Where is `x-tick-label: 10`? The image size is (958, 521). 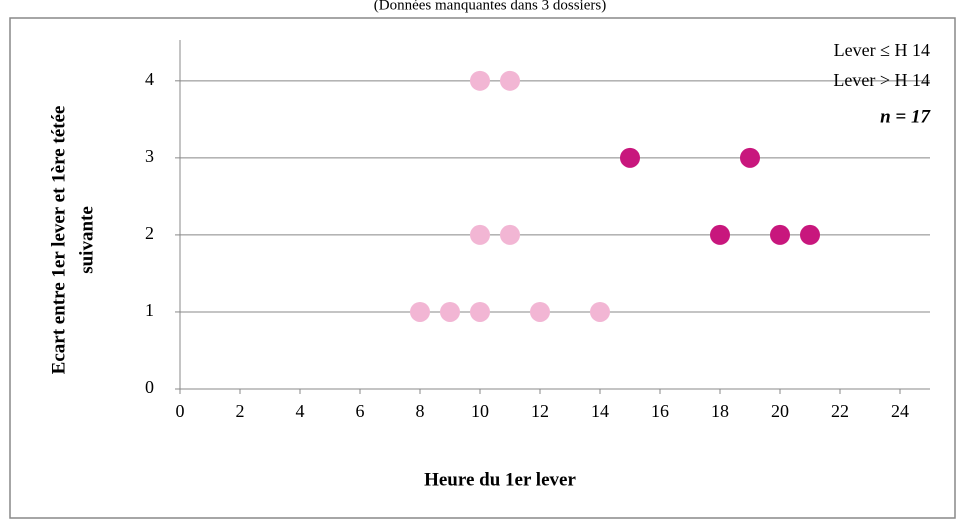
x-tick-label: 10 is located at coordinates (480, 411).